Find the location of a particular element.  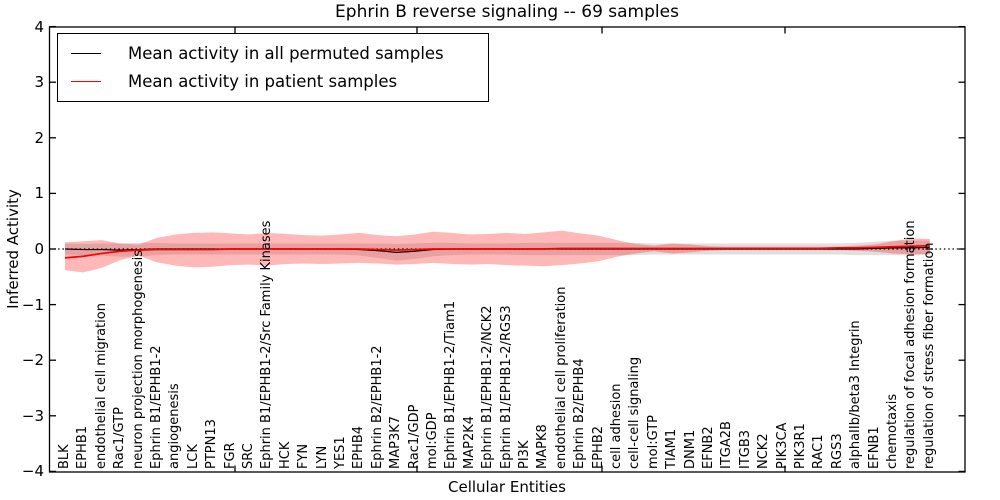

x-tick-label: TIAM1 is located at coordinates (672, 448).